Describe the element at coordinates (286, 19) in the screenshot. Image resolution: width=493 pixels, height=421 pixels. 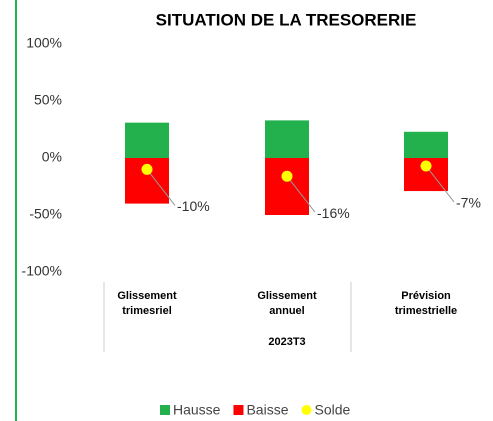
I see `chart-title: SITUATION DE LA TRESORERIE` at that location.